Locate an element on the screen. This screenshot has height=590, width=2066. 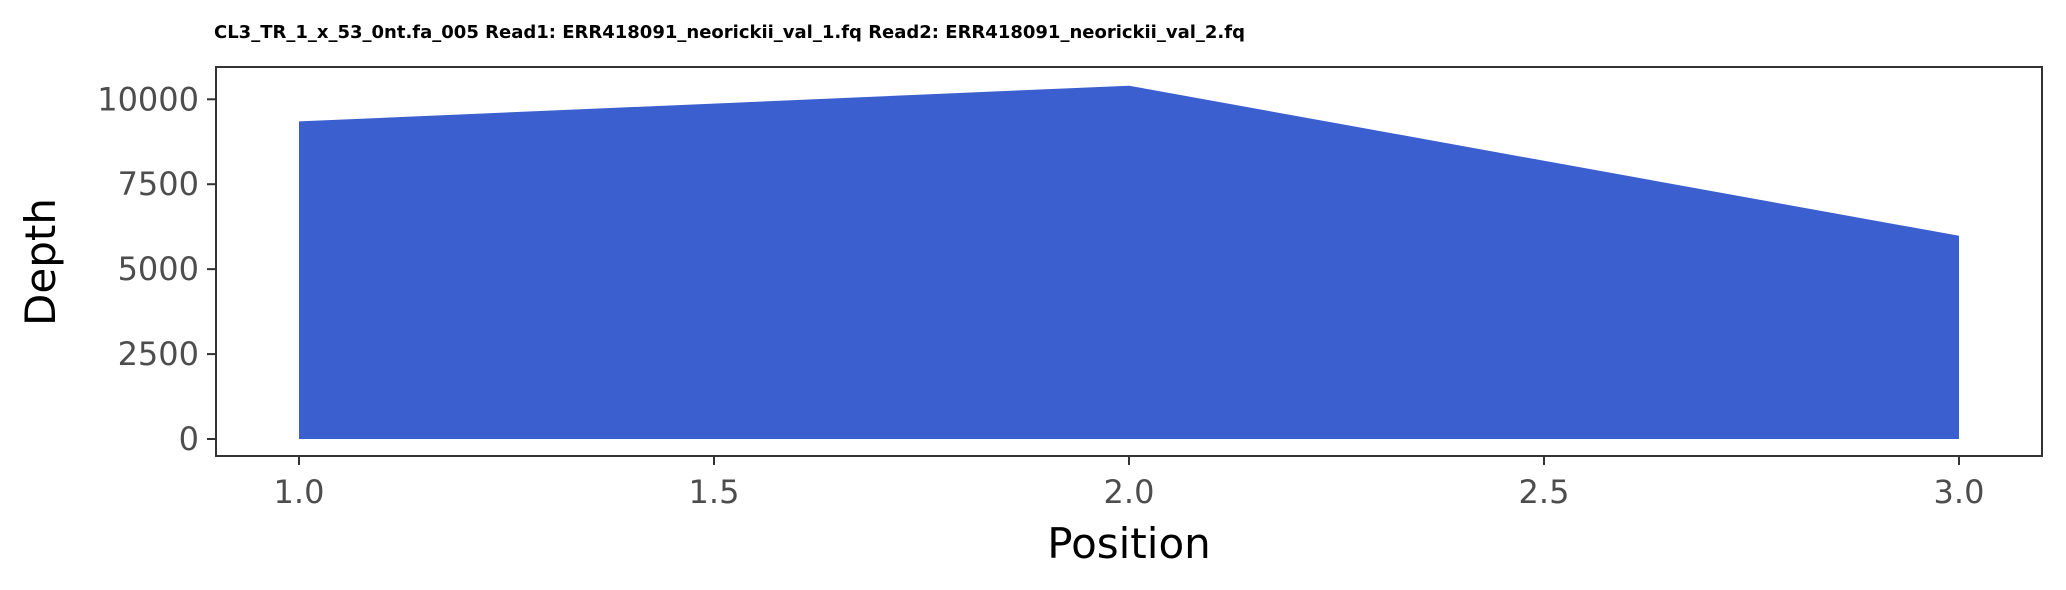
y-tick-label: 5000 is located at coordinates (158, 269).